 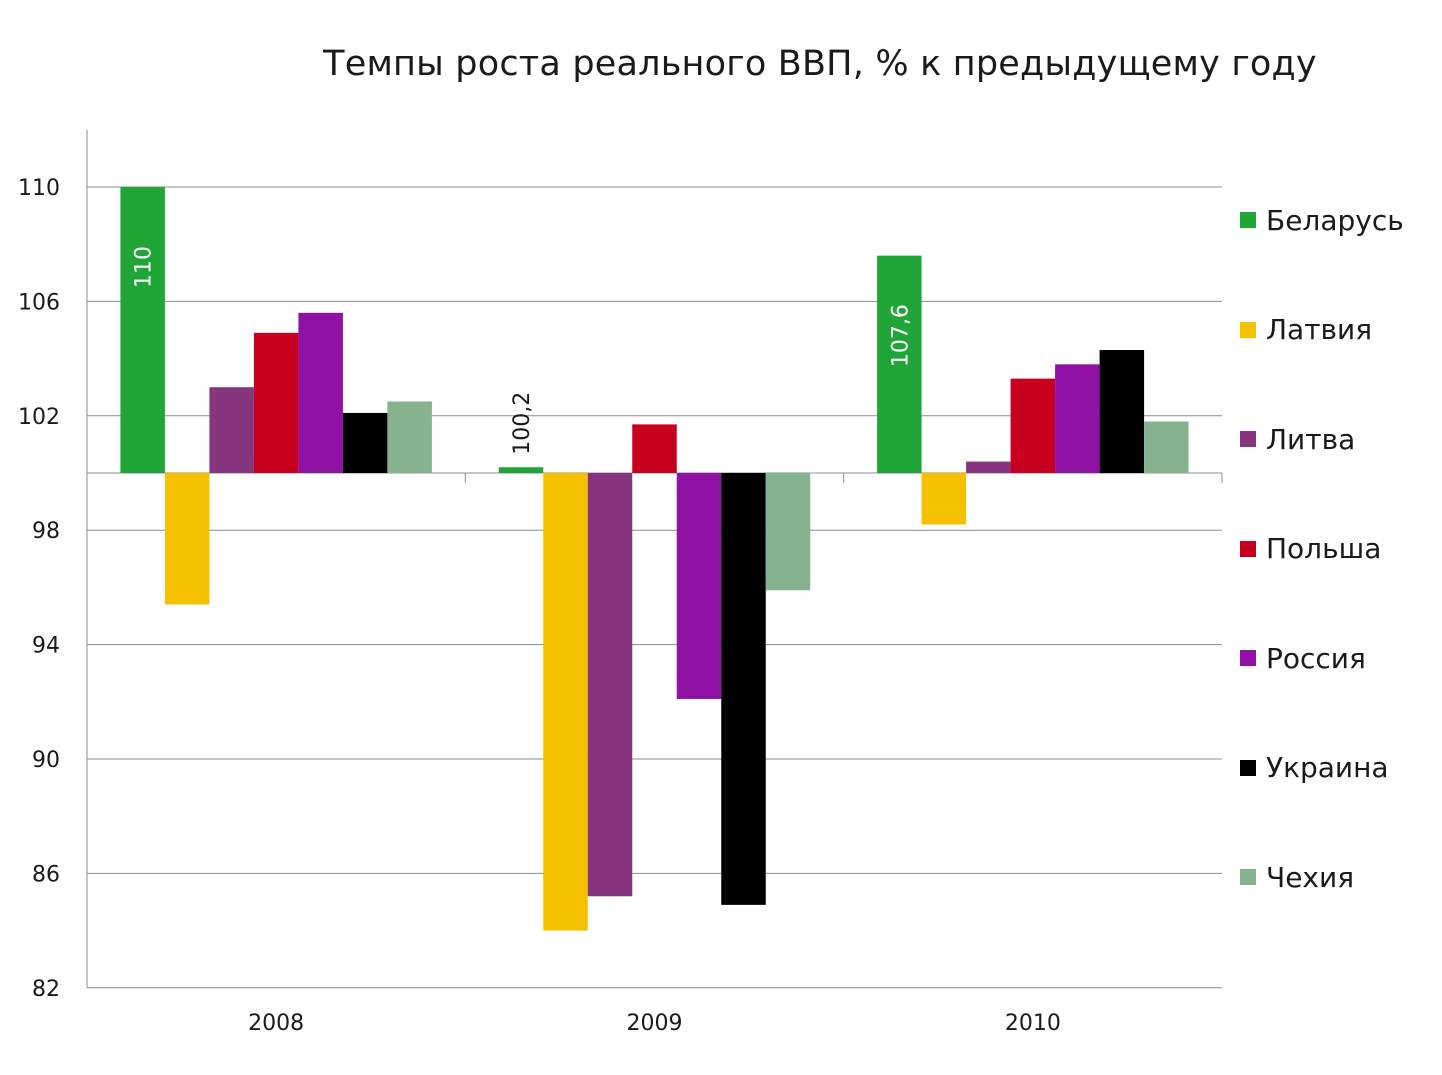 I want to click on legend-item: Украина, so click(x=1314, y=768).